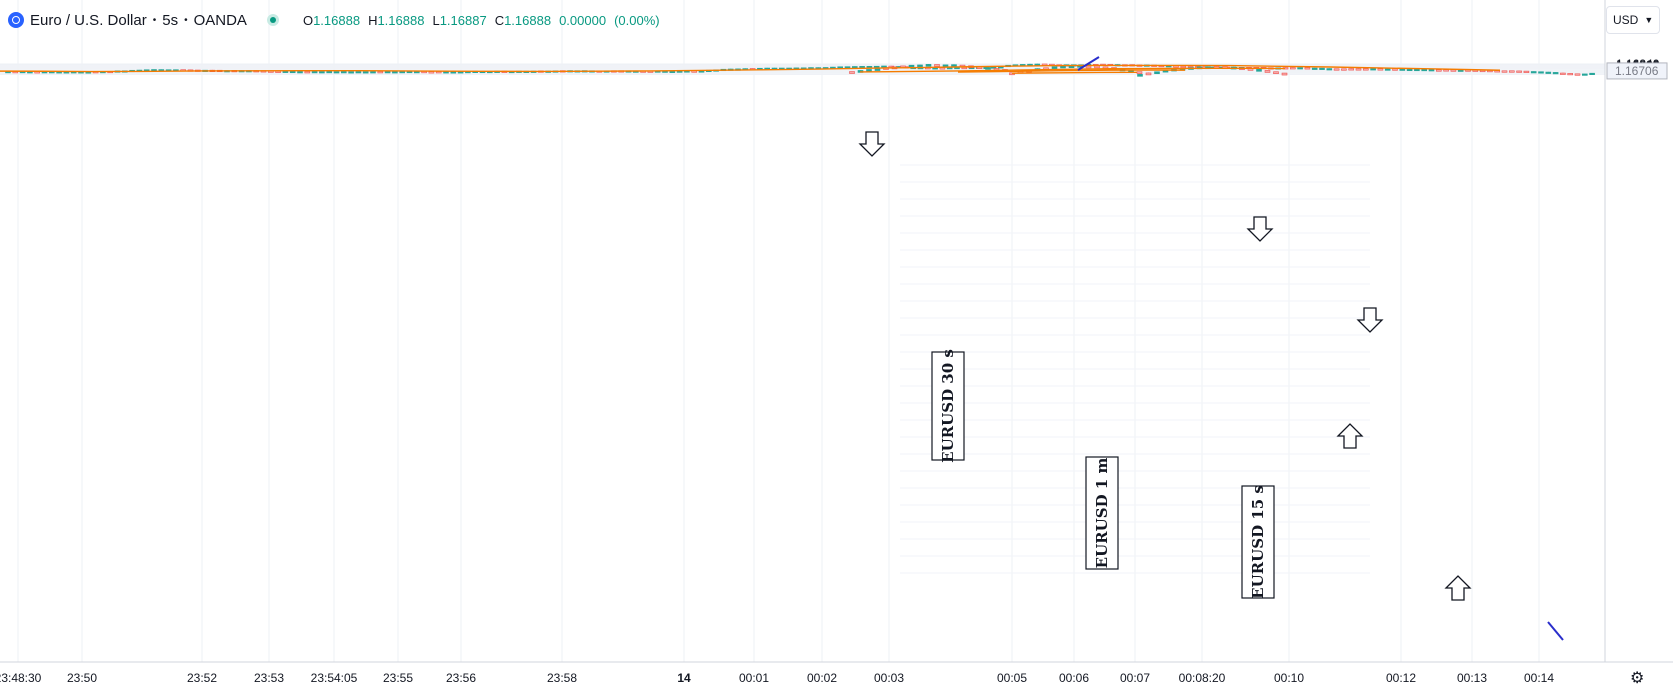  Describe the element at coordinates (583, 20) in the screenshot. I see `change-value: 0.00000` at that location.